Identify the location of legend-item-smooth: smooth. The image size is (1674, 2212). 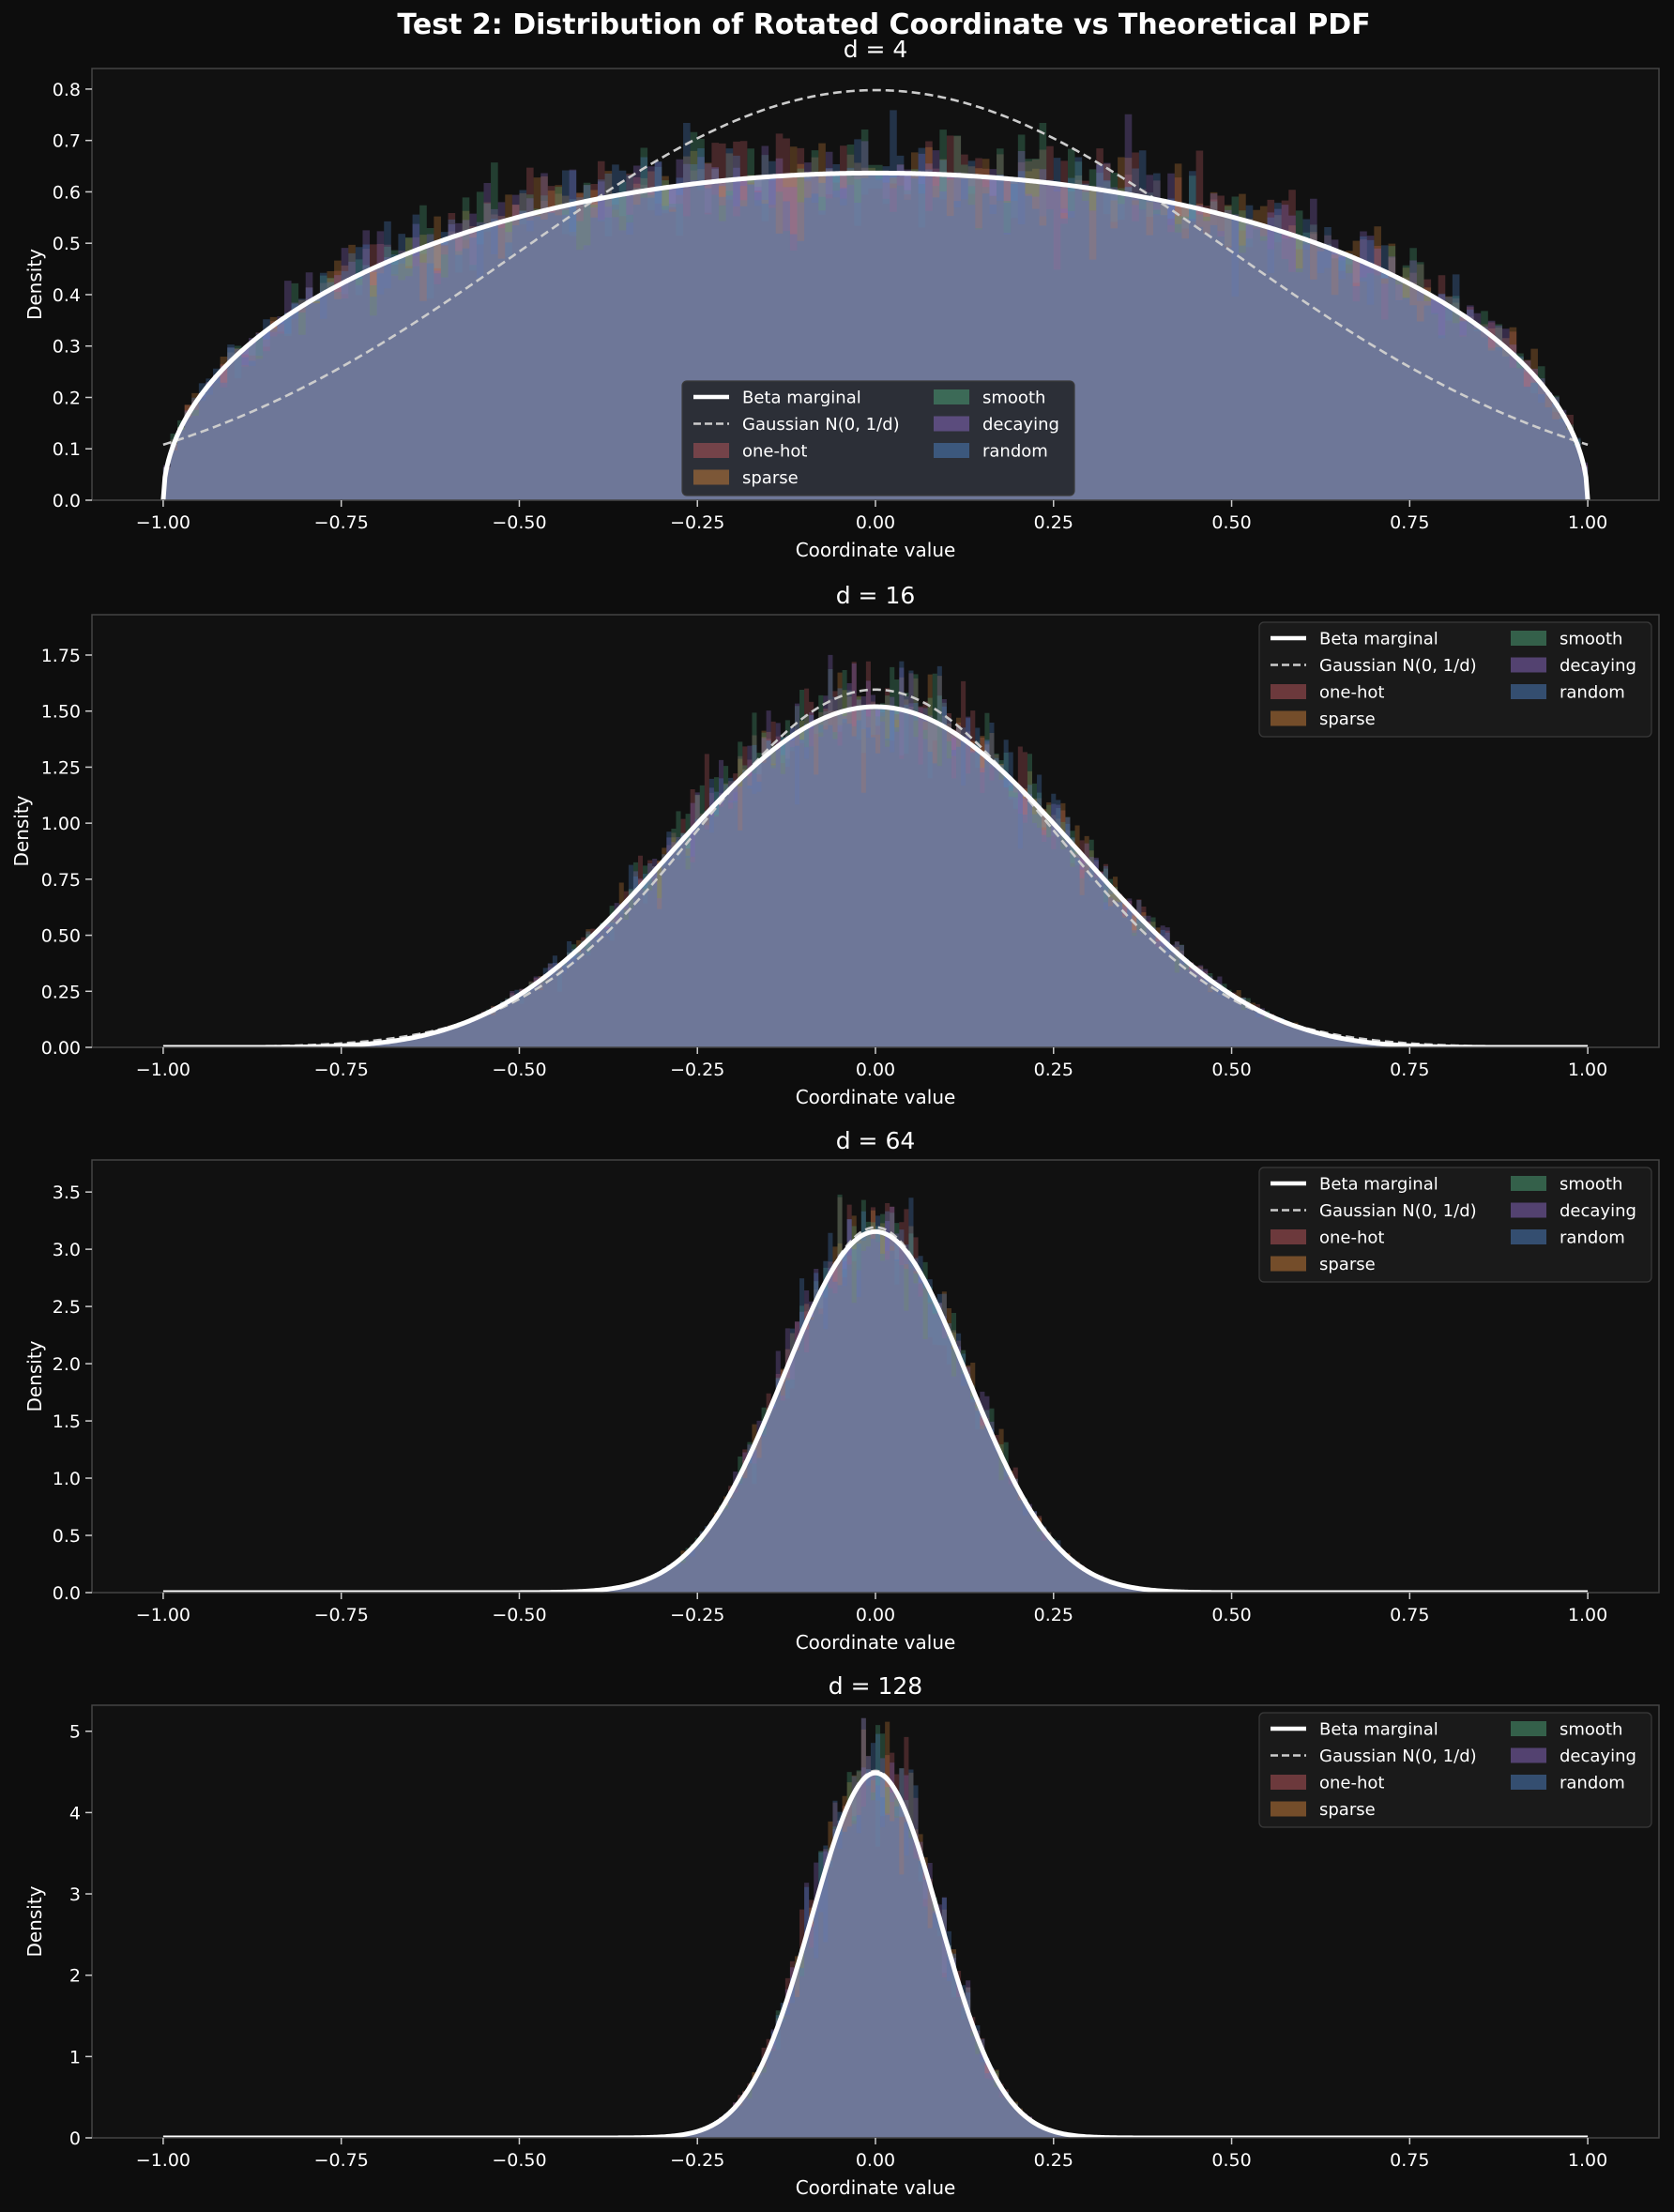
(989, 398).